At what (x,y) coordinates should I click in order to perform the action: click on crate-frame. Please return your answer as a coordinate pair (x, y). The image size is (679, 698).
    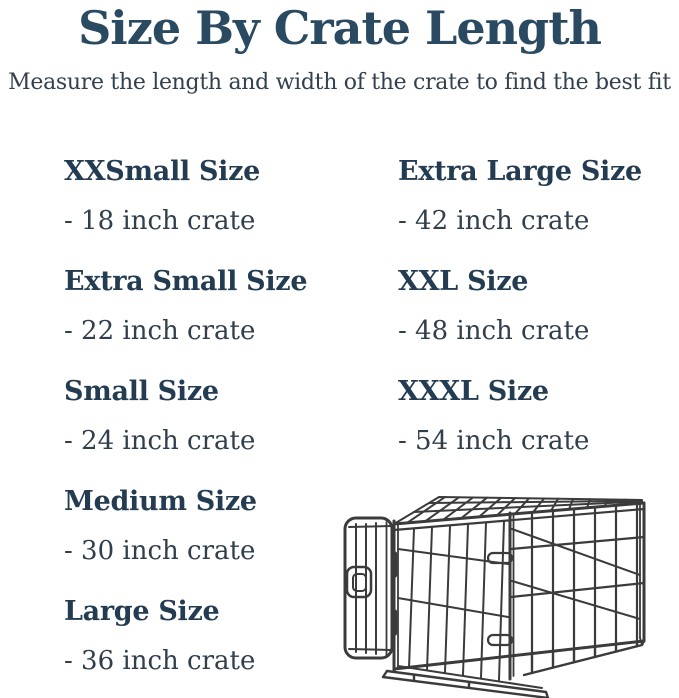
    Looking at the image, I should click on (494, 591).